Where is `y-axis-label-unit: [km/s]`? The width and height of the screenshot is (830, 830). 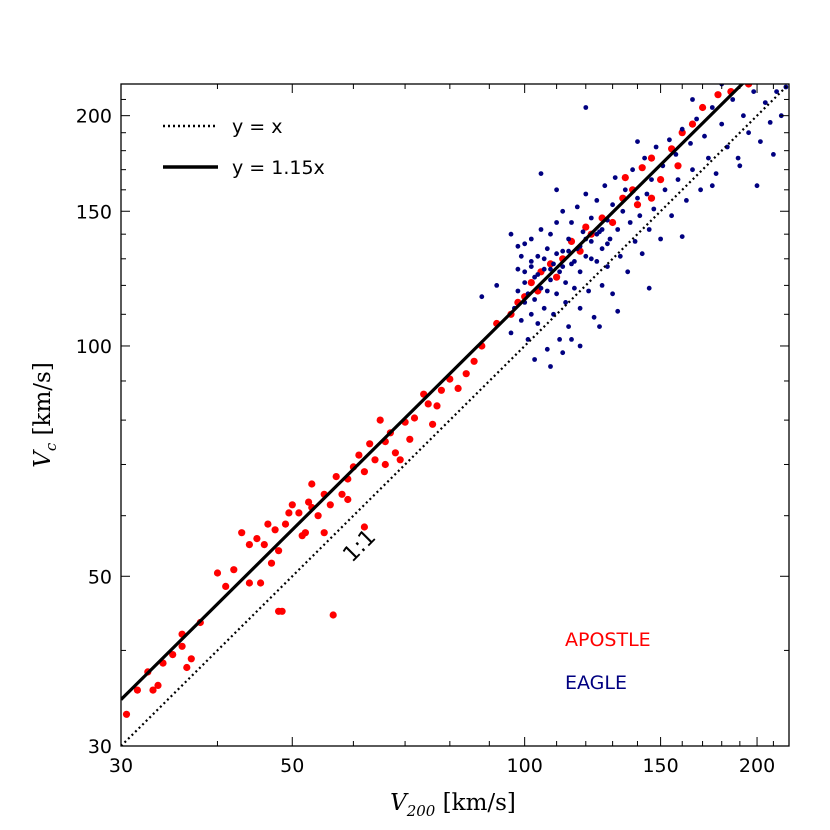 y-axis-label-unit: [km/s] is located at coordinates (43, 402).